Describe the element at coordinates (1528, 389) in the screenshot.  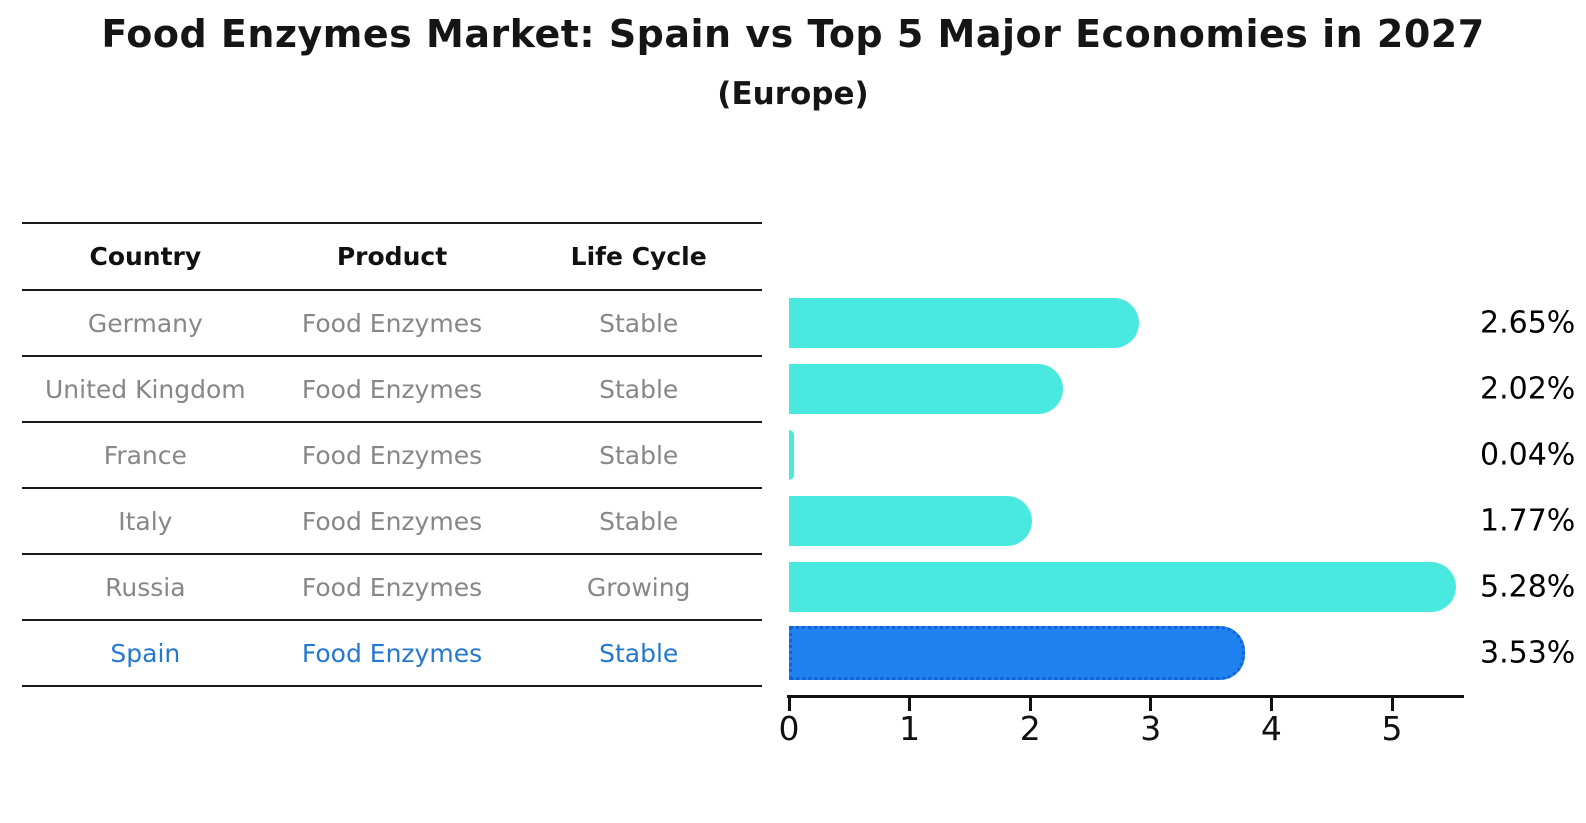
I see `bar-value-label: 2.02%` at that location.